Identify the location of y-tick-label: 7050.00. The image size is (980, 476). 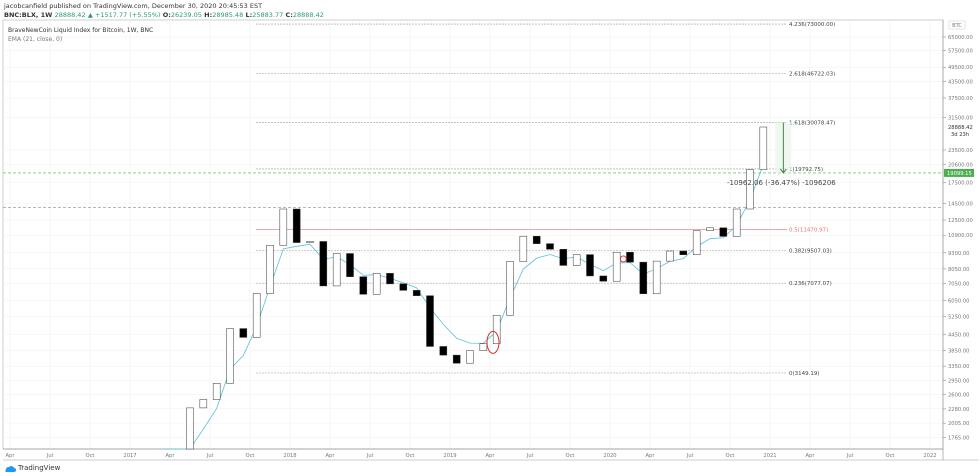
(958, 285).